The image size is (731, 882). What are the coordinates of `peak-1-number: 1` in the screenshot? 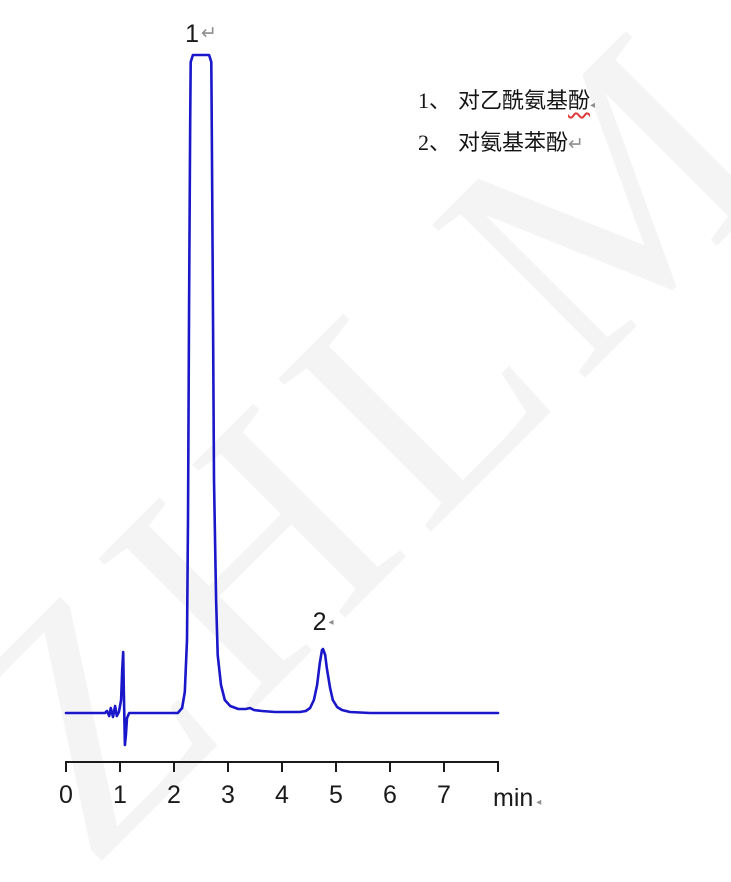 It's located at (192, 34).